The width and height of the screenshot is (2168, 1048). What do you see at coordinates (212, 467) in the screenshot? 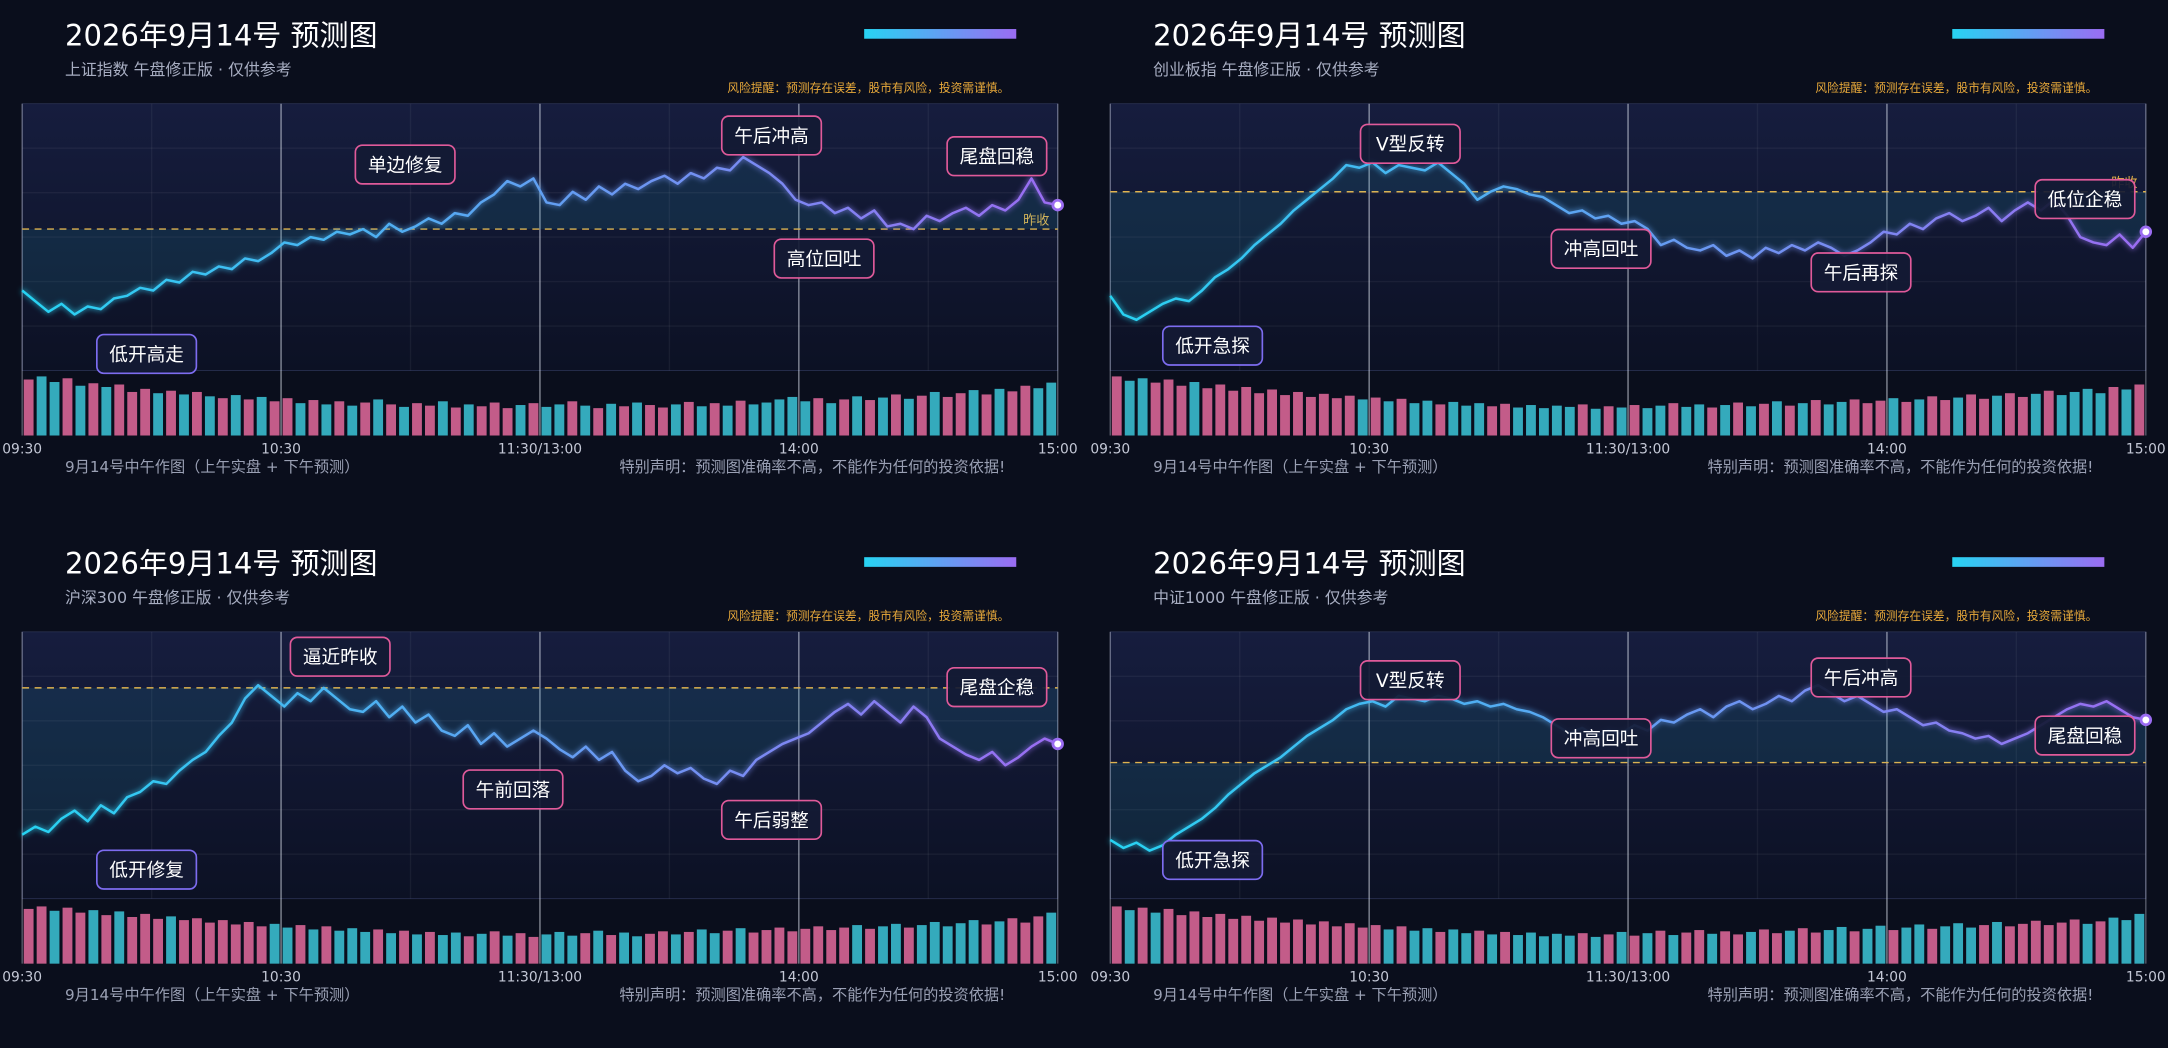
I see `footer-left: 9月14号中午作图（上午实盘 + 下午预测）` at bounding box center [212, 467].